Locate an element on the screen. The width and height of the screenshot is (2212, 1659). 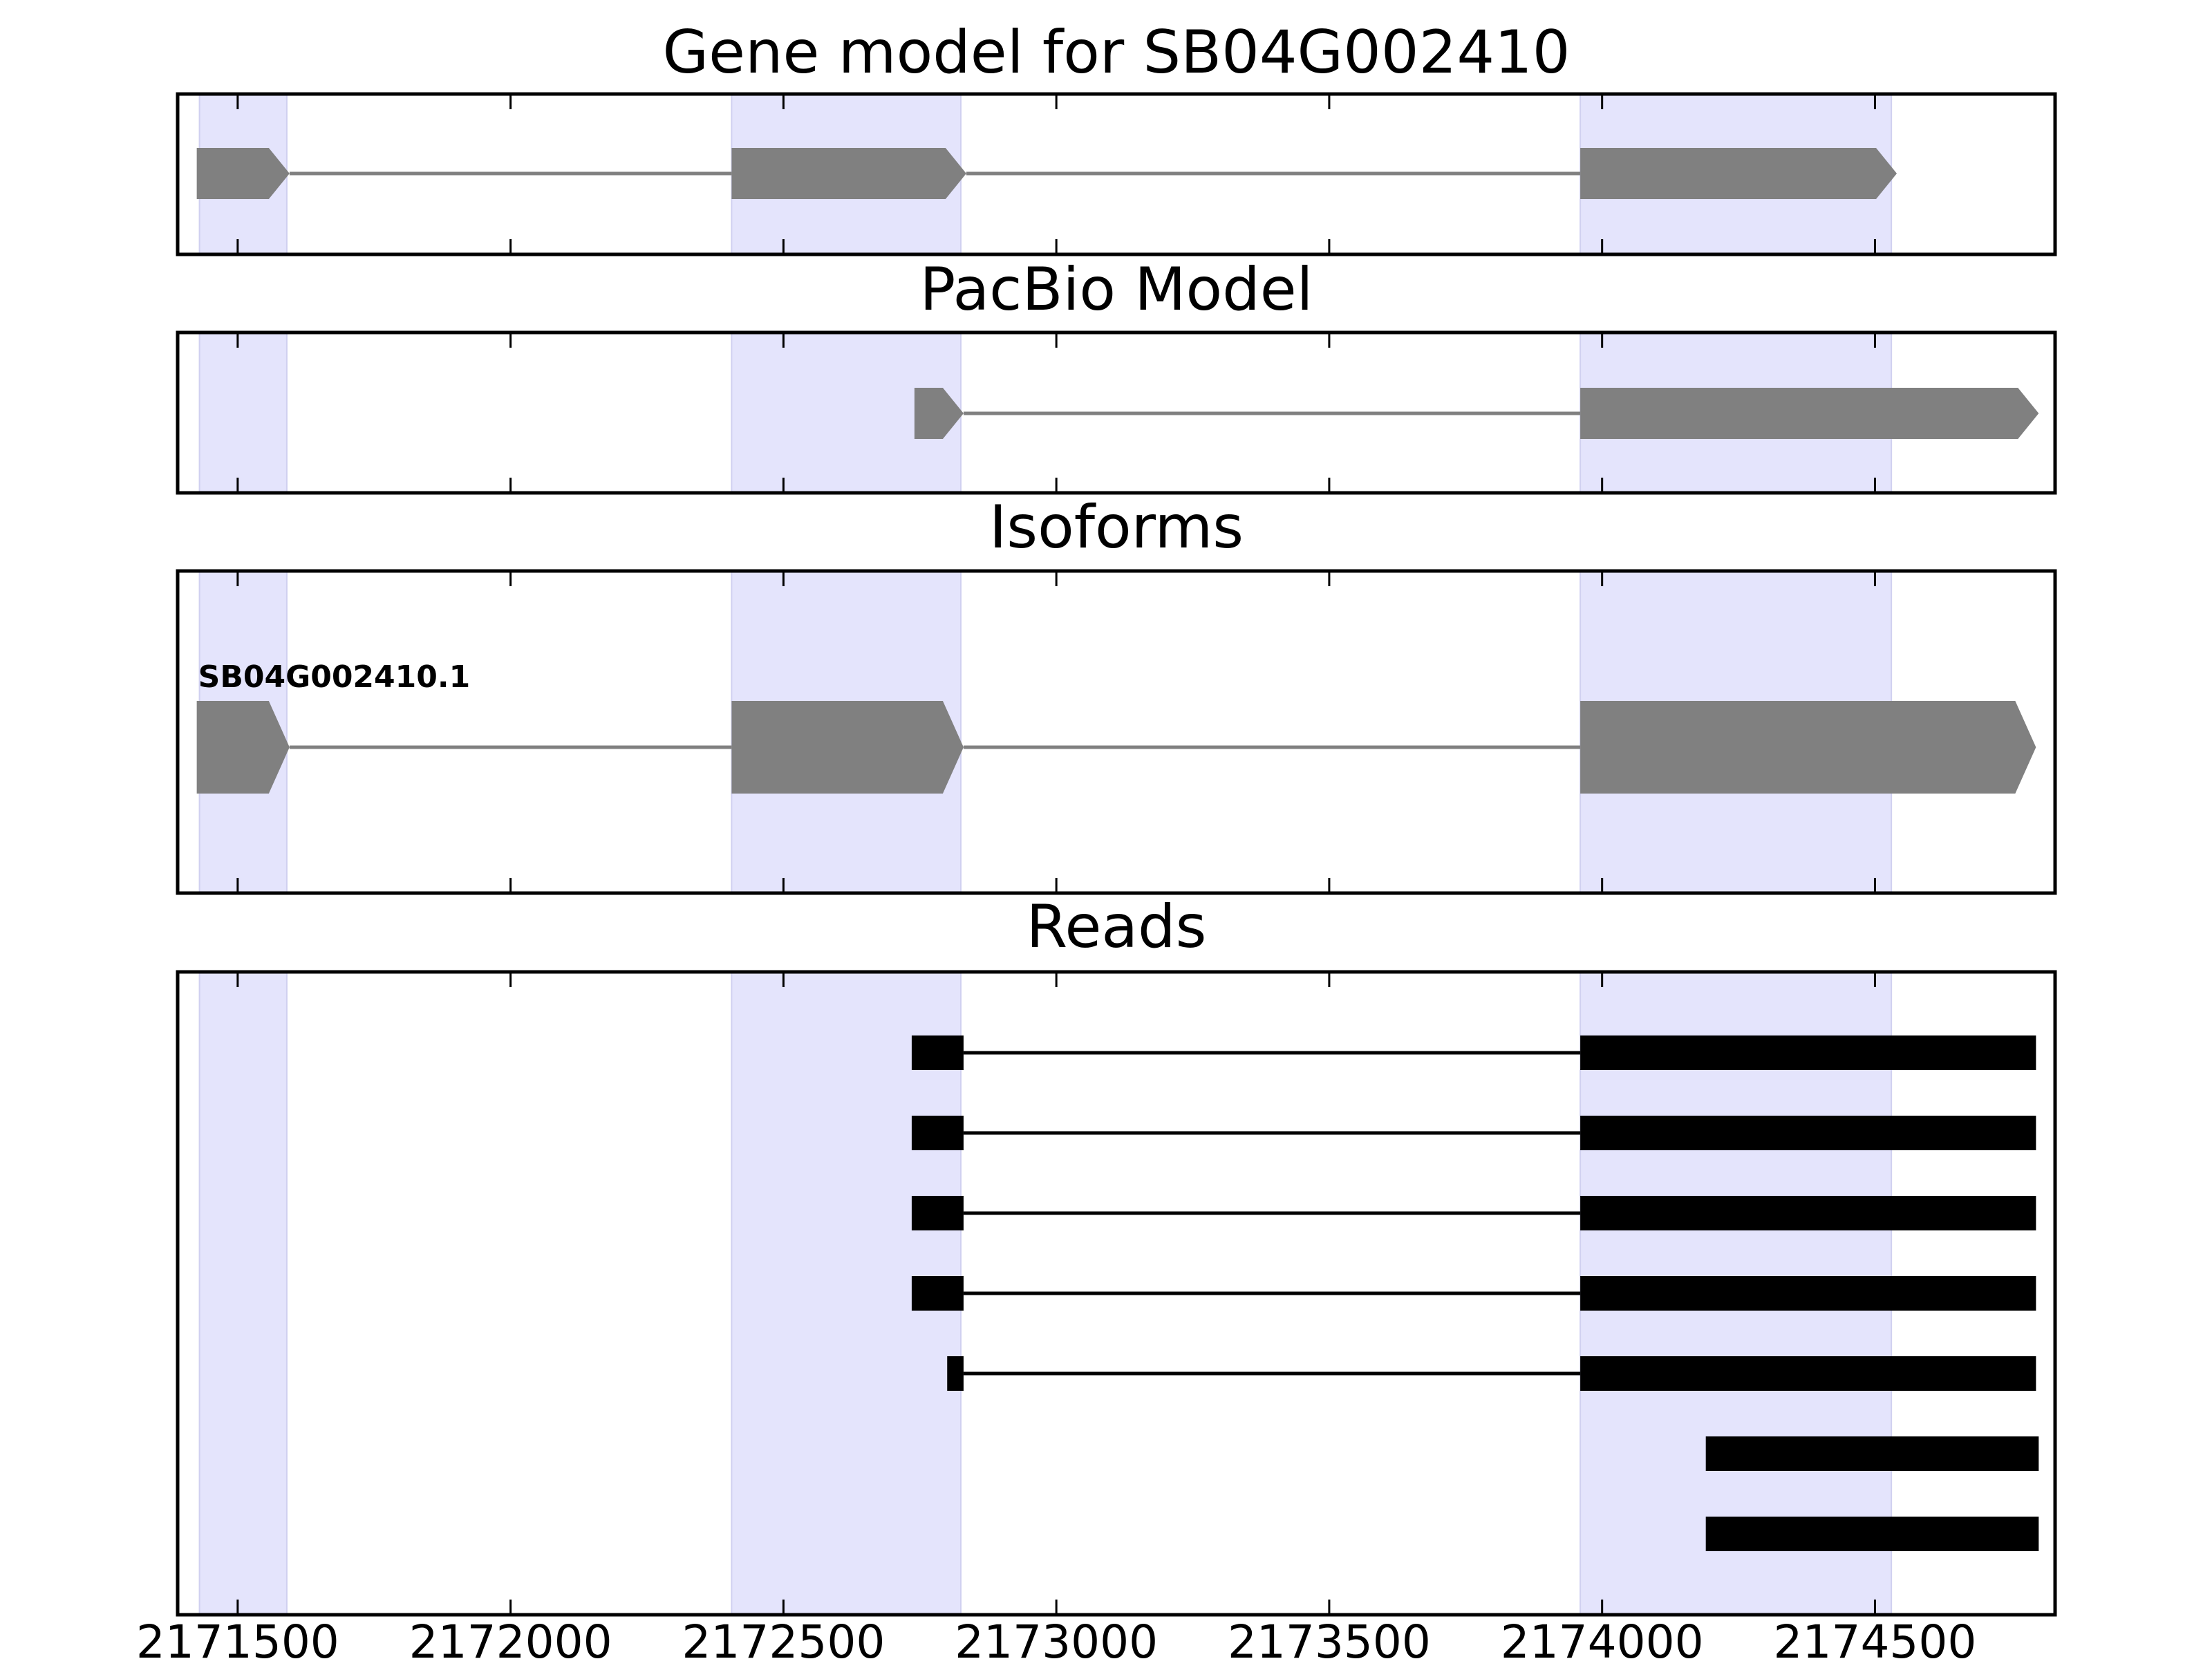
pacbio-model-title: PacBio Model is located at coordinates (1116, 289).